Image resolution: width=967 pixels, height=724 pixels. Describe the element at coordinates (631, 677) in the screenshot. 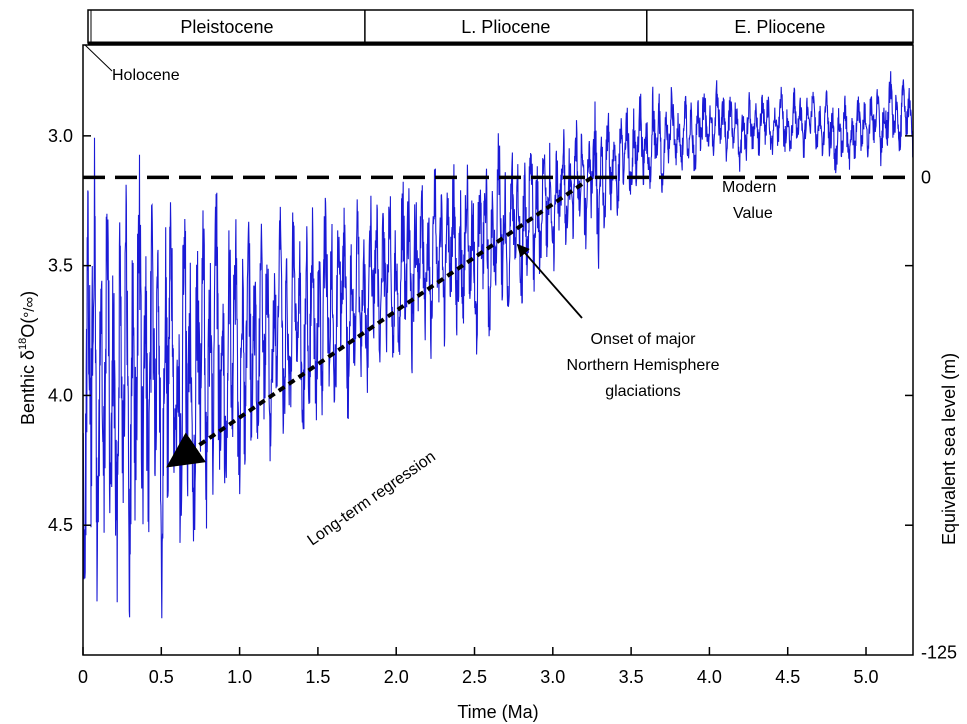

I see `x-tick-label: 3.5` at that location.